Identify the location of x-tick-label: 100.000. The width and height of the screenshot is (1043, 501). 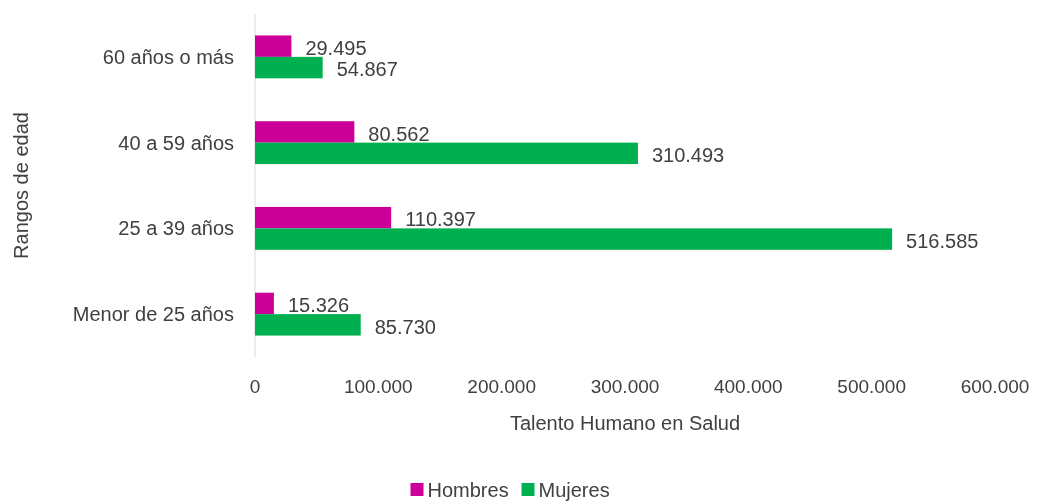
(378, 386).